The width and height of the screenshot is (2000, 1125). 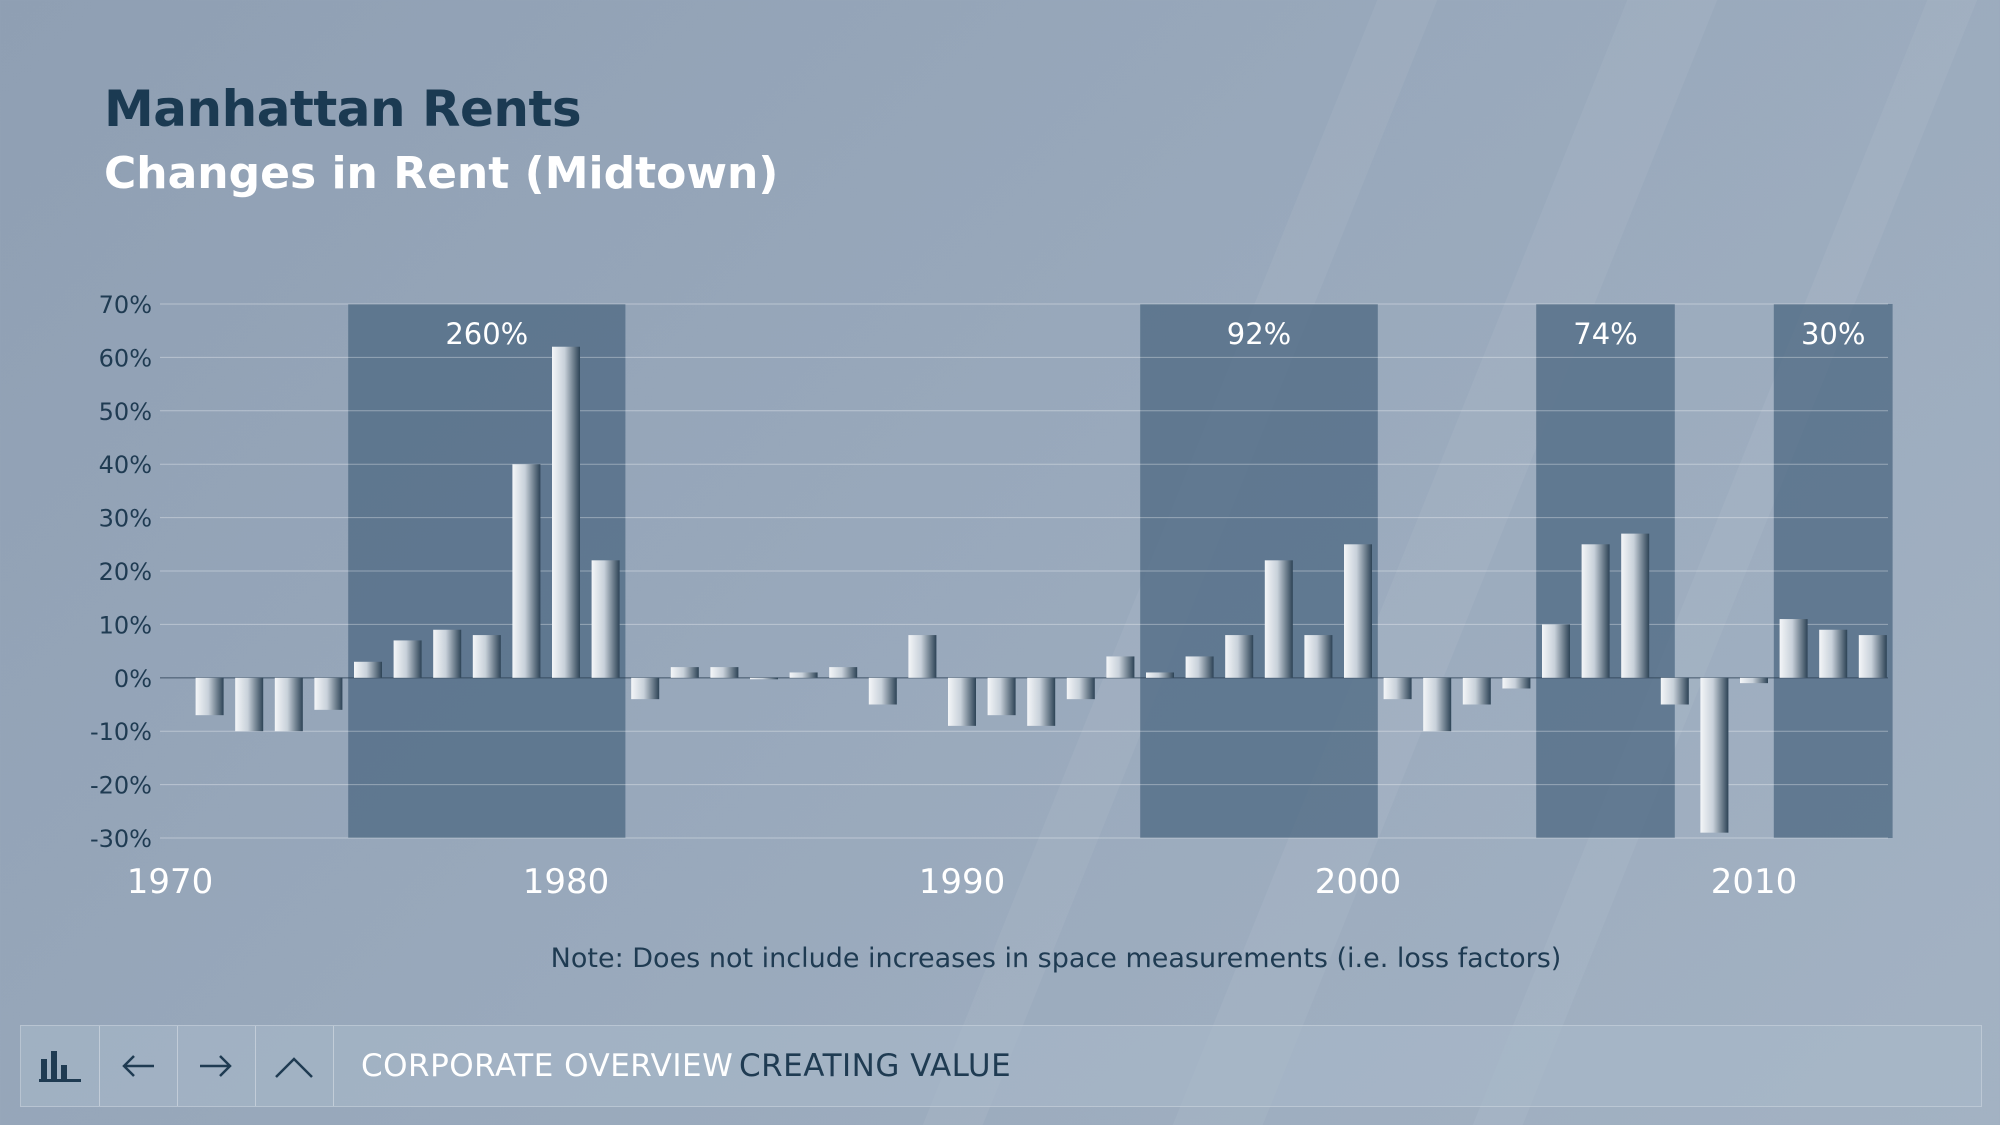 What do you see at coordinates (133, 679) in the screenshot?
I see `y-tick-label: 0%` at bounding box center [133, 679].